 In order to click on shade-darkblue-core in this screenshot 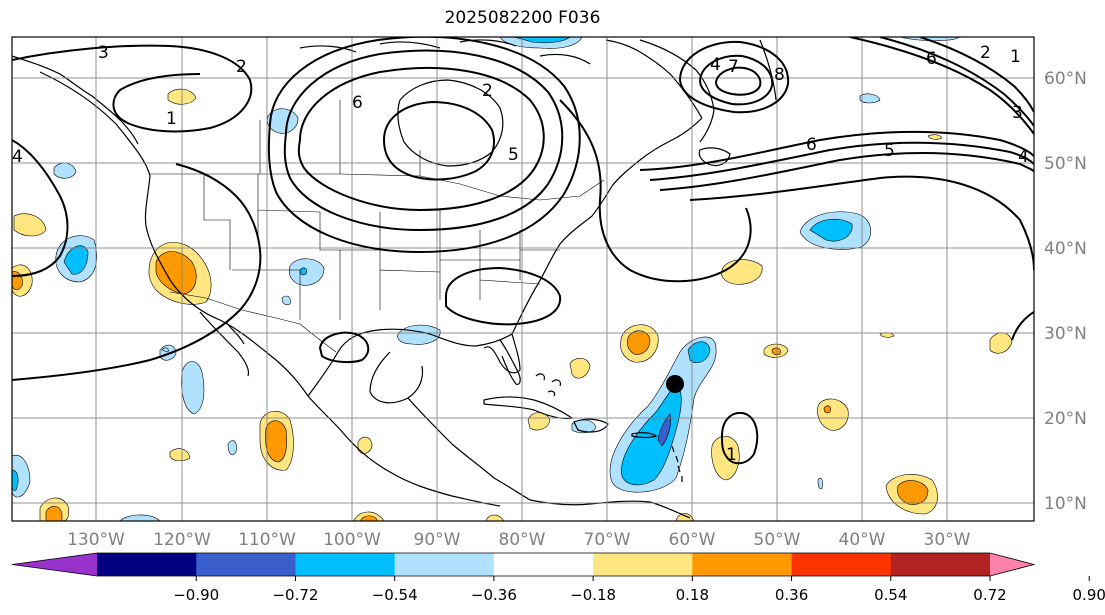, I will do `click(664, 430)`.